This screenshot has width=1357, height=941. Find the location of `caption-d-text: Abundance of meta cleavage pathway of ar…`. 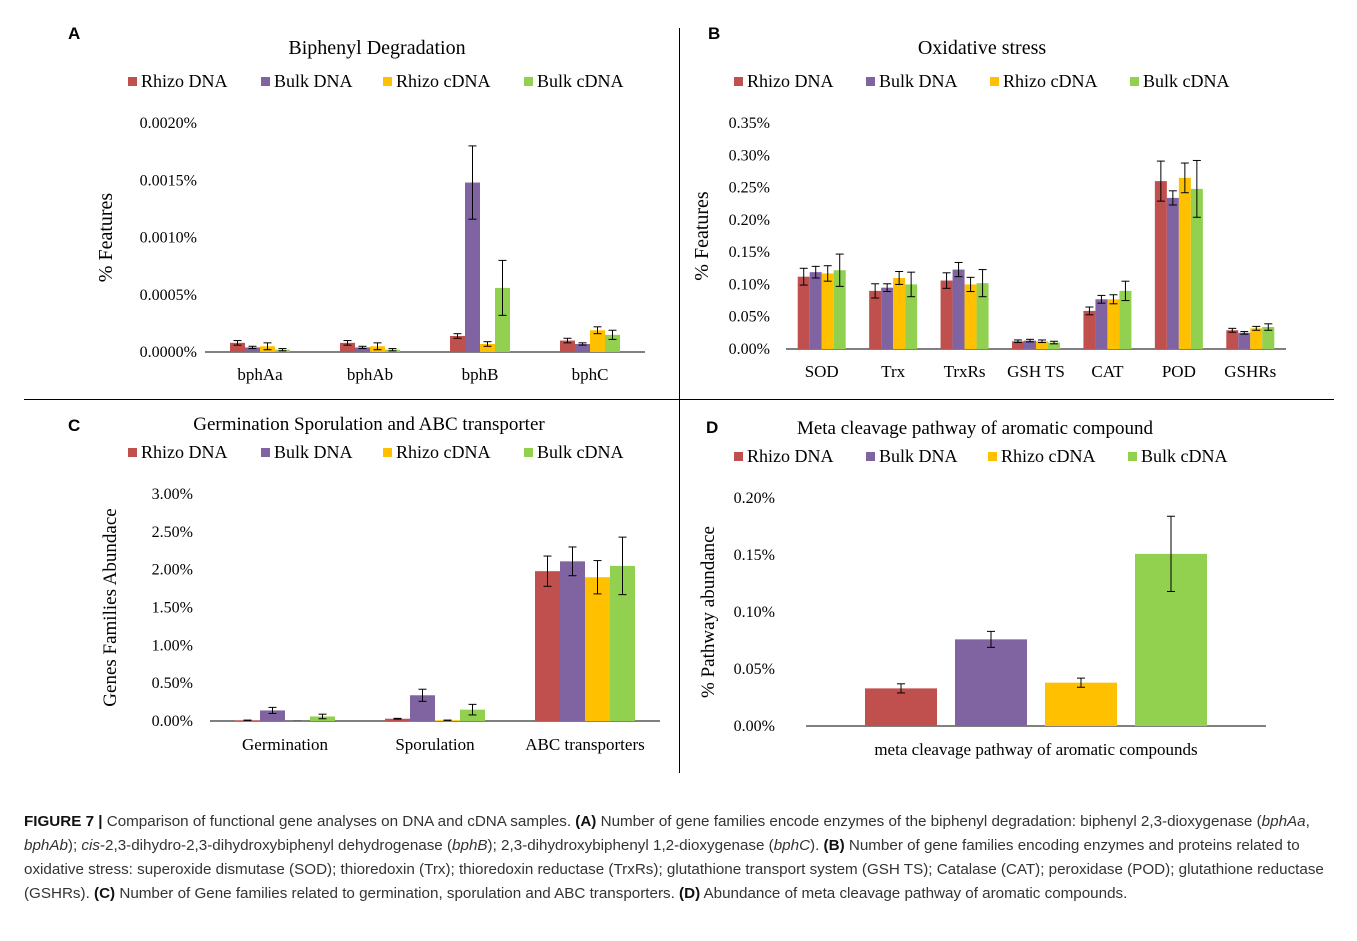

caption-d-text: Abundance of meta cleavage pathway of ar… is located at coordinates (914, 893).